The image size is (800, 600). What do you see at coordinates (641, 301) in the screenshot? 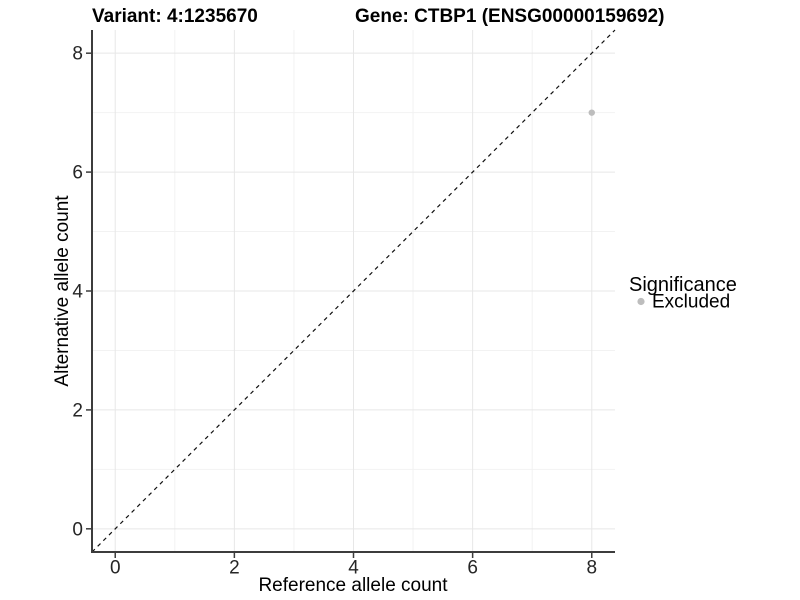
I see `legend-key-dot-excluded` at bounding box center [641, 301].